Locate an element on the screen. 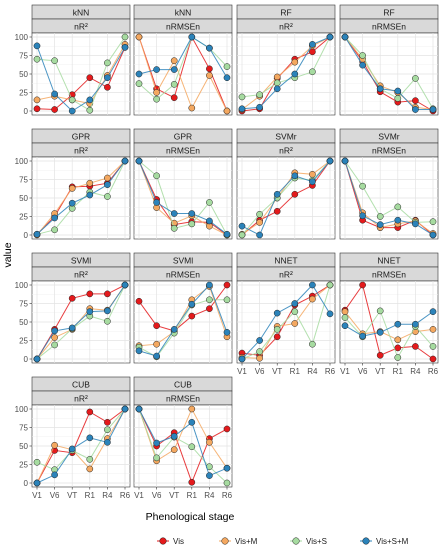 This screenshot has height=555, width=445. y-tick-label: 25 is located at coordinates (23, 217).